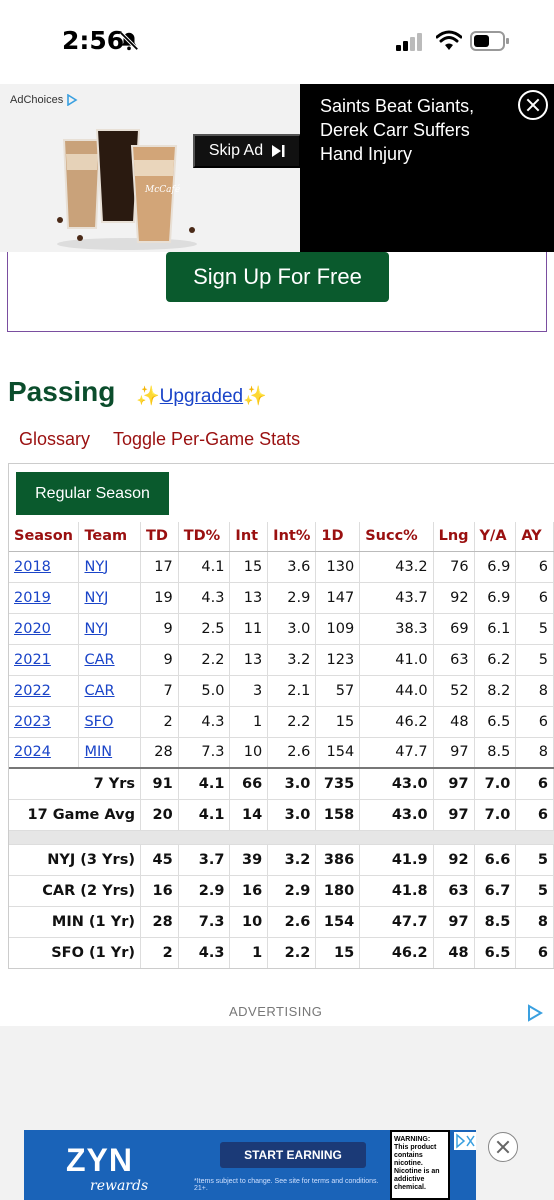 The image size is (554, 1200). What do you see at coordinates (292, 537) in the screenshot?
I see `column-header: Int%` at bounding box center [292, 537].